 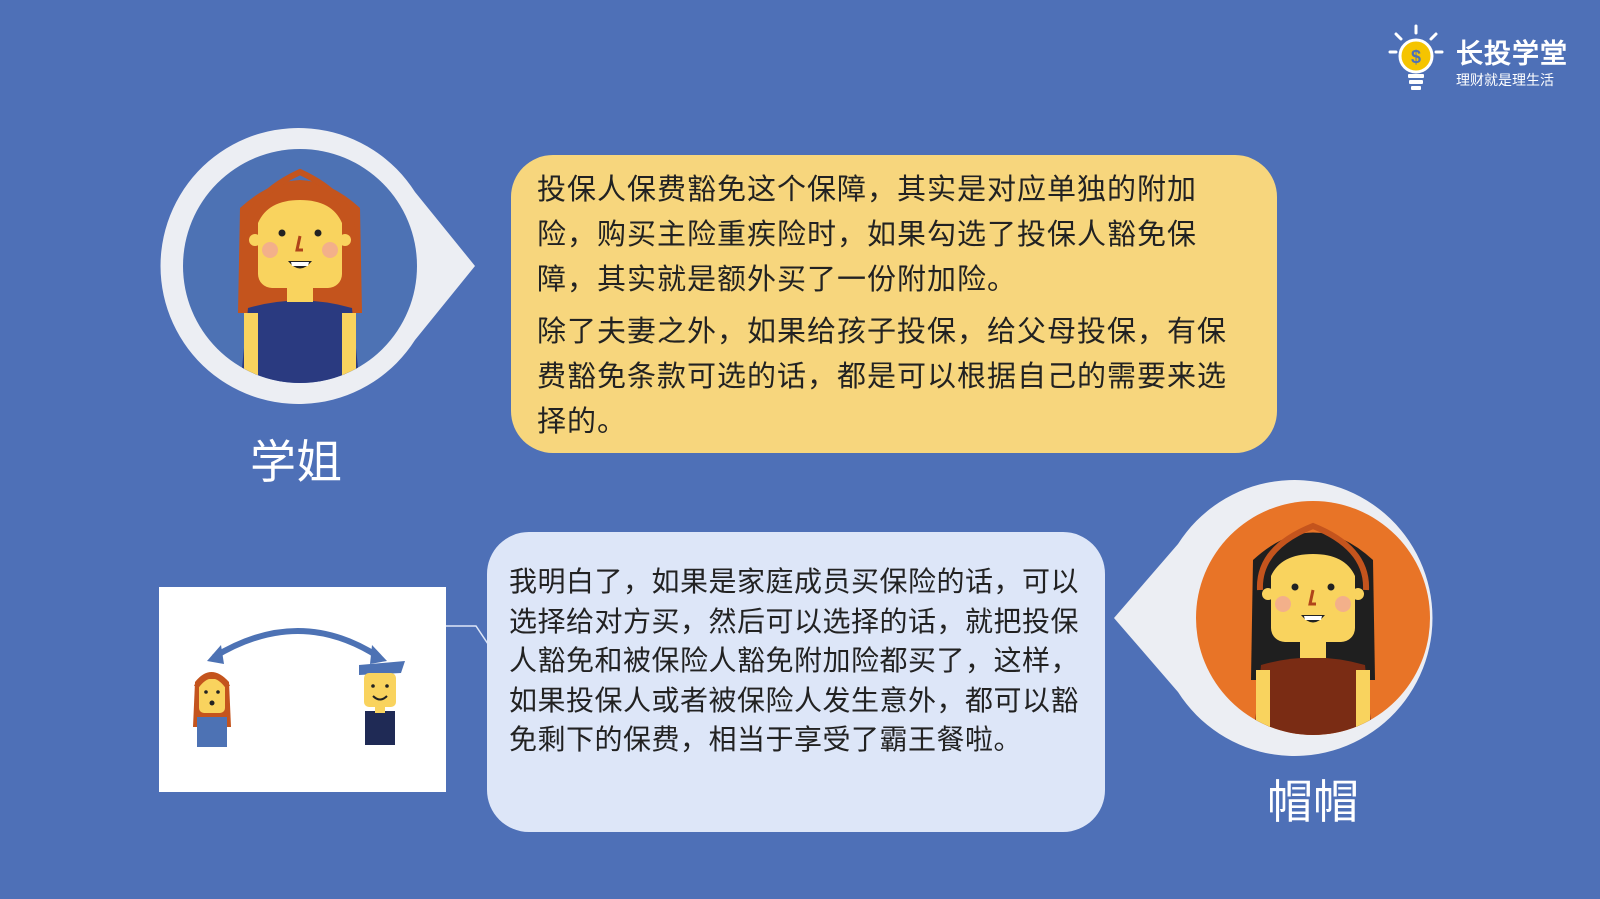 What do you see at coordinates (1313, 802) in the screenshot?
I see `maomao-name: 帽帽` at bounding box center [1313, 802].